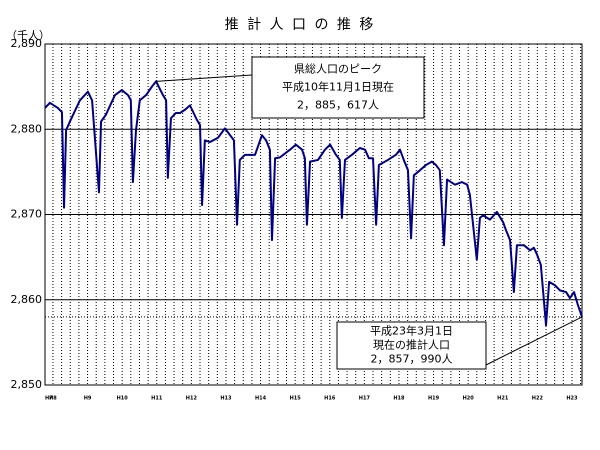 The width and height of the screenshot is (600, 450). Describe the element at coordinates (330, 399) in the screenshot. I see `x-tick-label: H16` at that location.